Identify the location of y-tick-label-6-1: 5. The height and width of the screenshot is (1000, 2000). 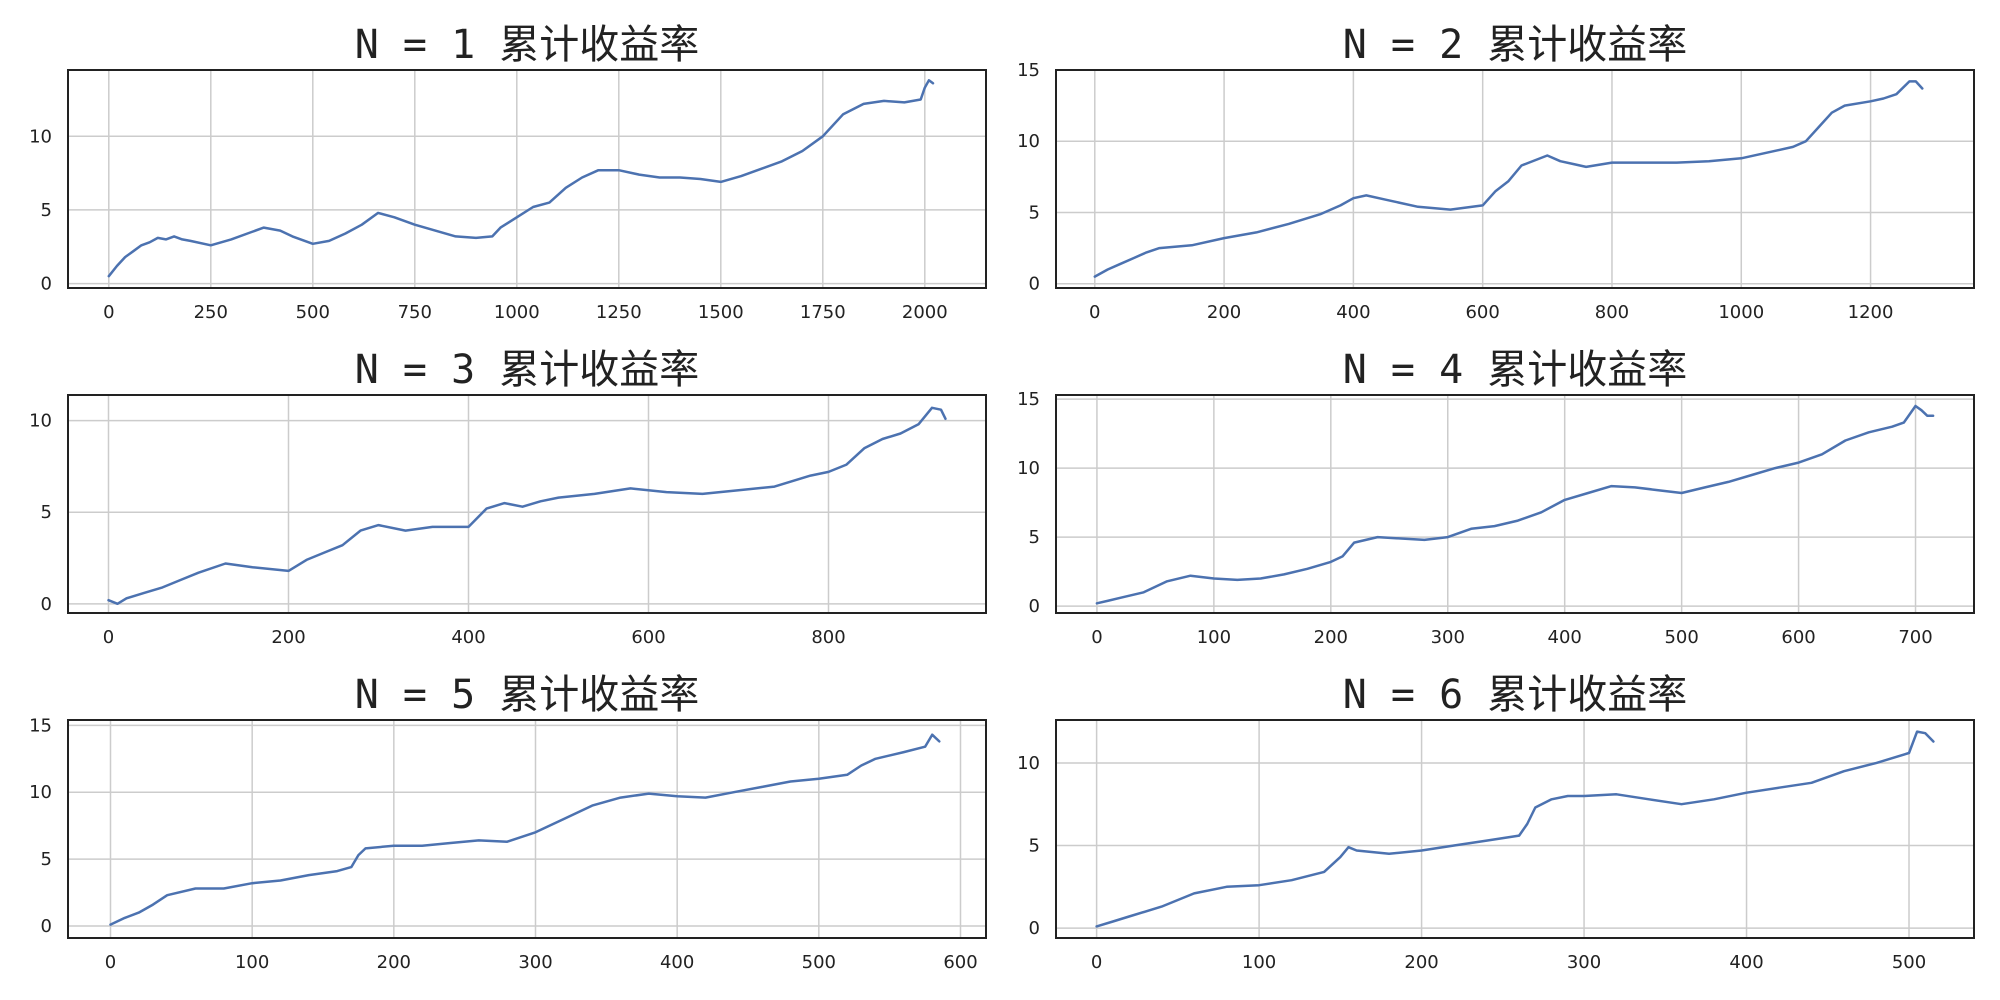
(1034, 846).